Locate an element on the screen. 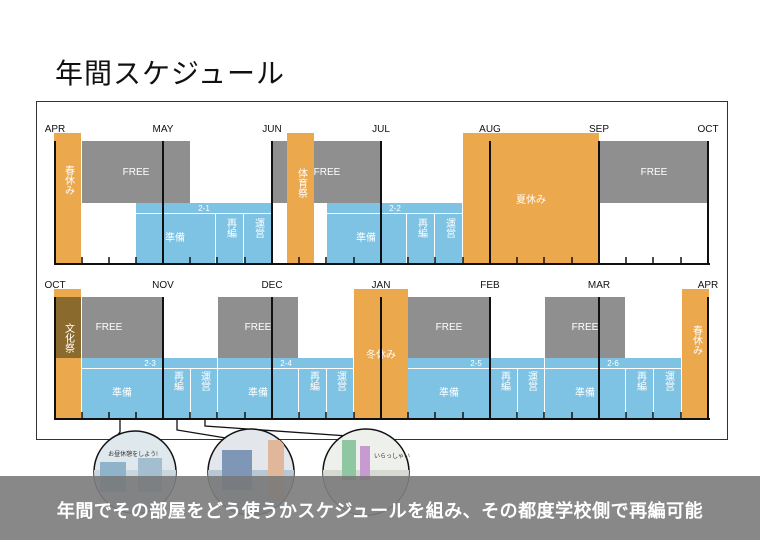 The image size is (760, 540). term-label: 2-2 is located at coordinates (395, 208).